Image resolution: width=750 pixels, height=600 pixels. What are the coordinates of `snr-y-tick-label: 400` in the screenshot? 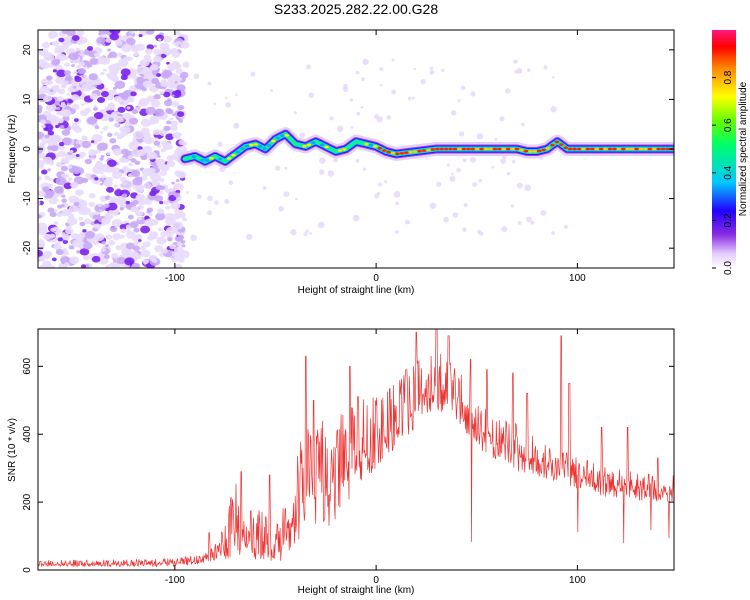 It's located at (27, 433).